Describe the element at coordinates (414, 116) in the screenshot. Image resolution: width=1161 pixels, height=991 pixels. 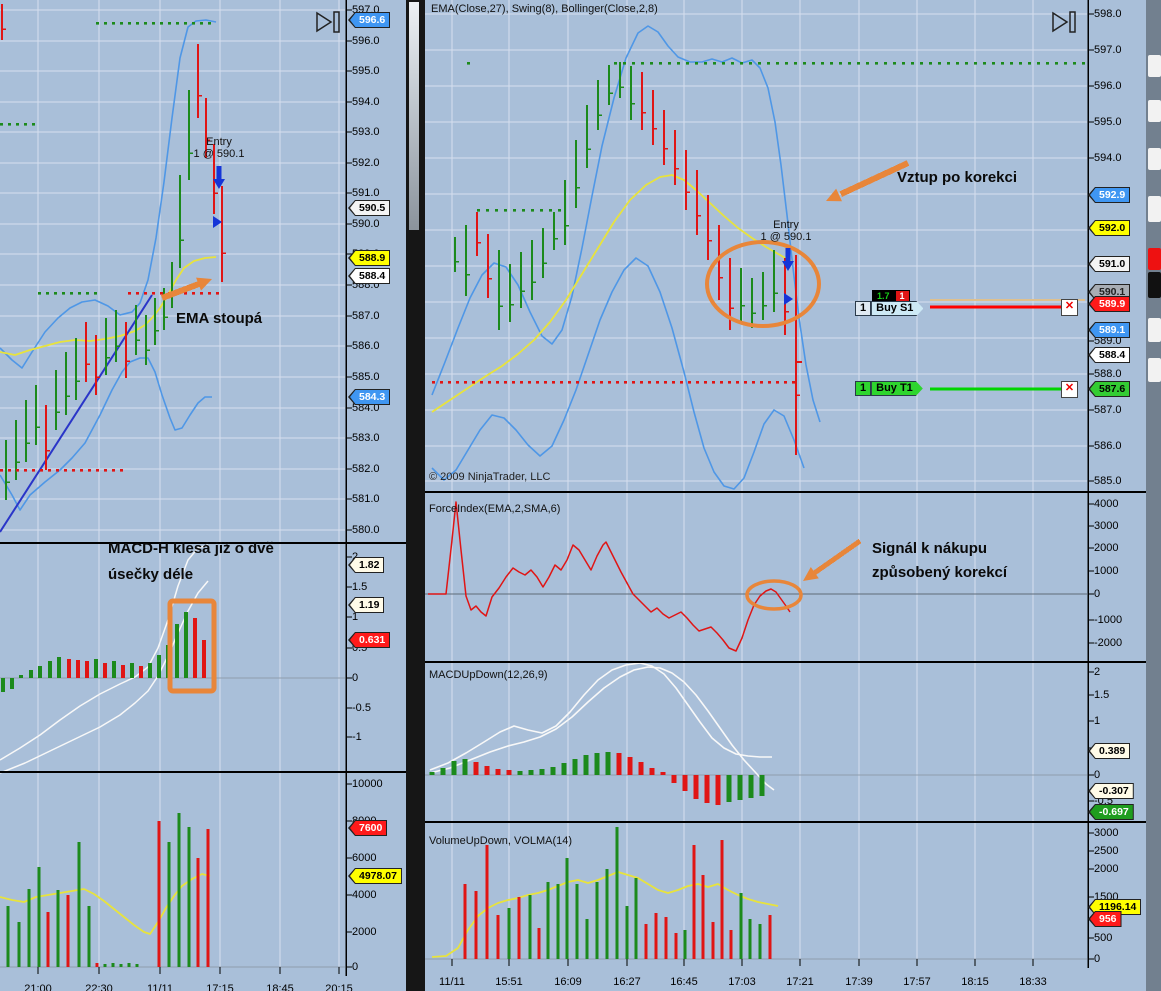
I see `scrollbar-thumb` at that location.